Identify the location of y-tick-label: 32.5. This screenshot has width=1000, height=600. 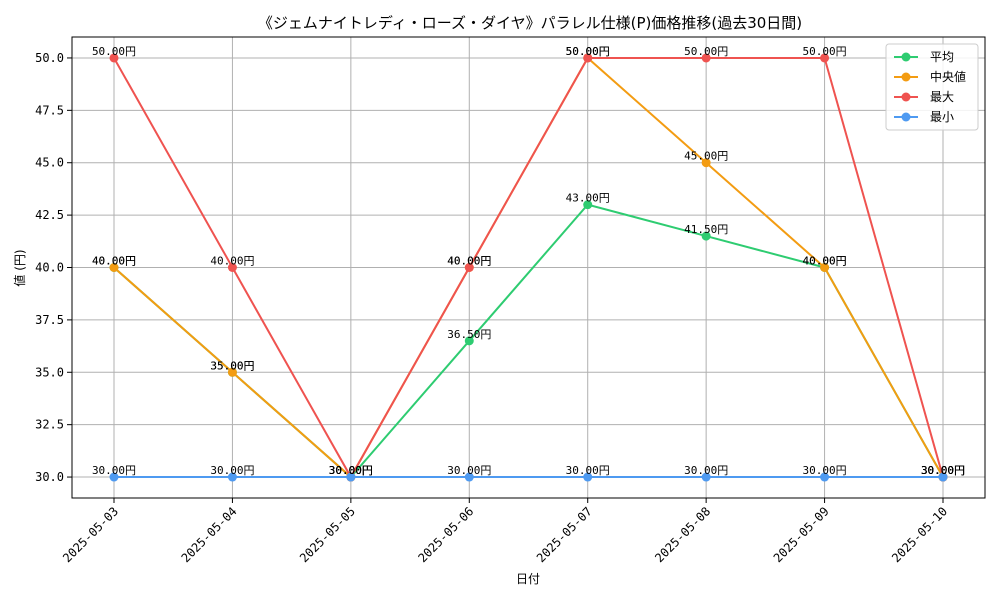
(49, 425).